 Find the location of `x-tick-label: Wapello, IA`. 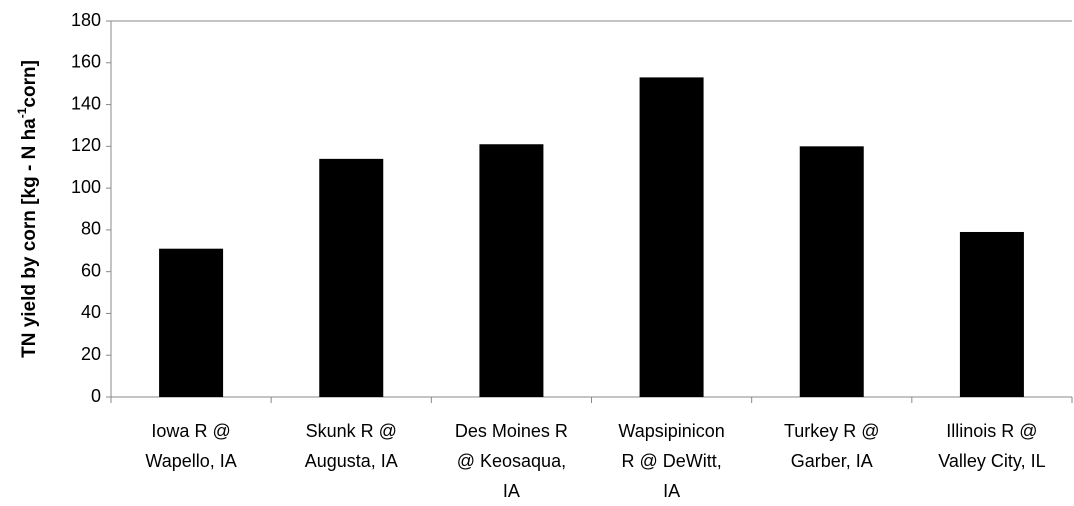

x-tick-label: Wapello, IA is located at coordinates (190, 461).